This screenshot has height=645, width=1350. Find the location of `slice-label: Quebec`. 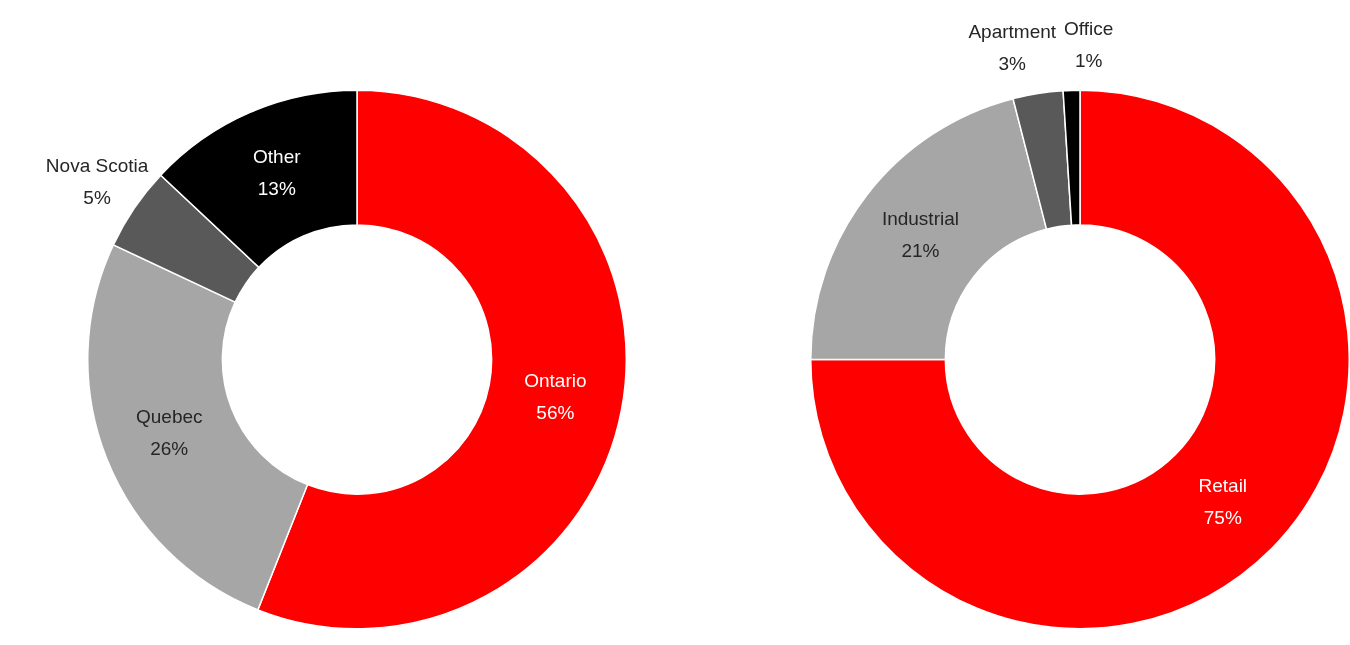

slice-label: Quebec is located at coordinates (169, 417).